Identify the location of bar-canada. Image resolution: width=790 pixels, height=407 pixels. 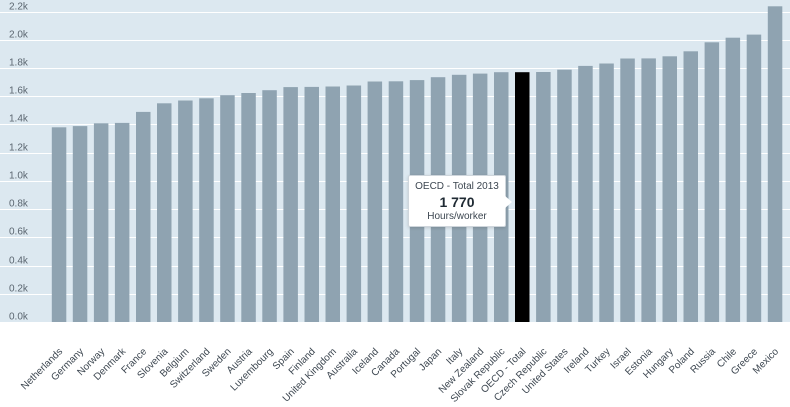
(396, 201).